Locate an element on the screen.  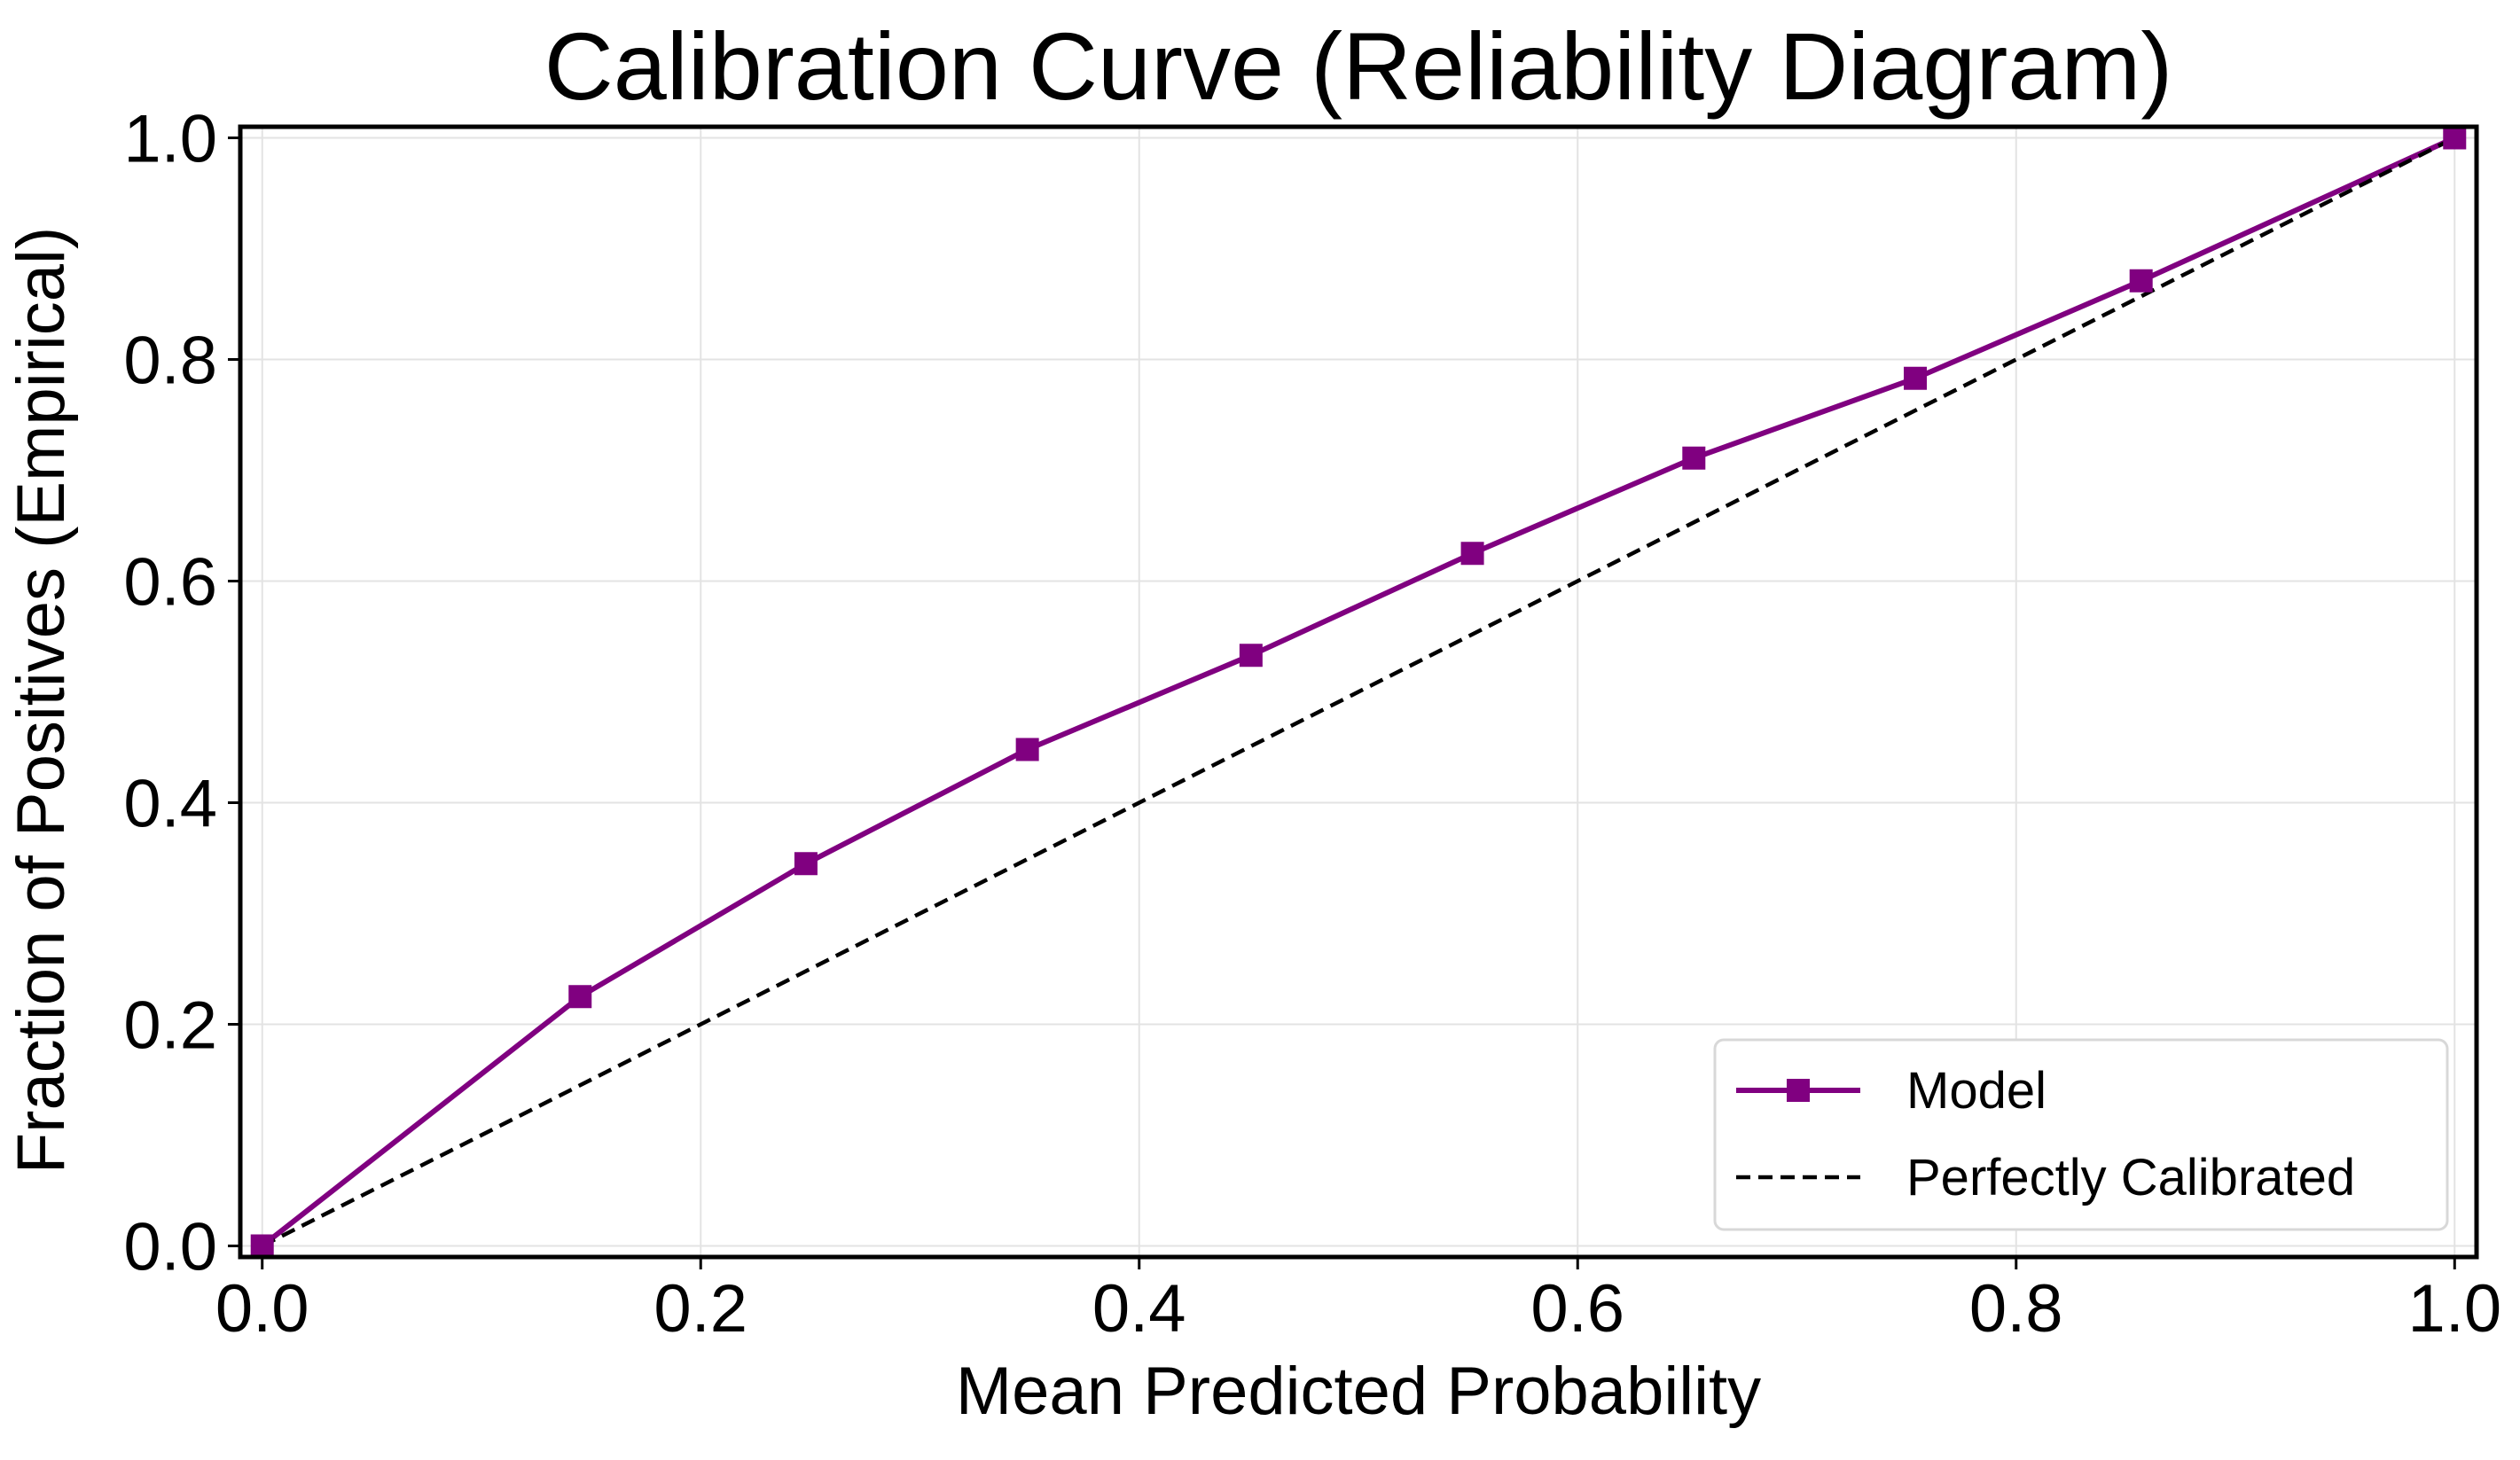
y-axis-label: Fraction of Positives (Empirical) is located at coordinates (41, 701).